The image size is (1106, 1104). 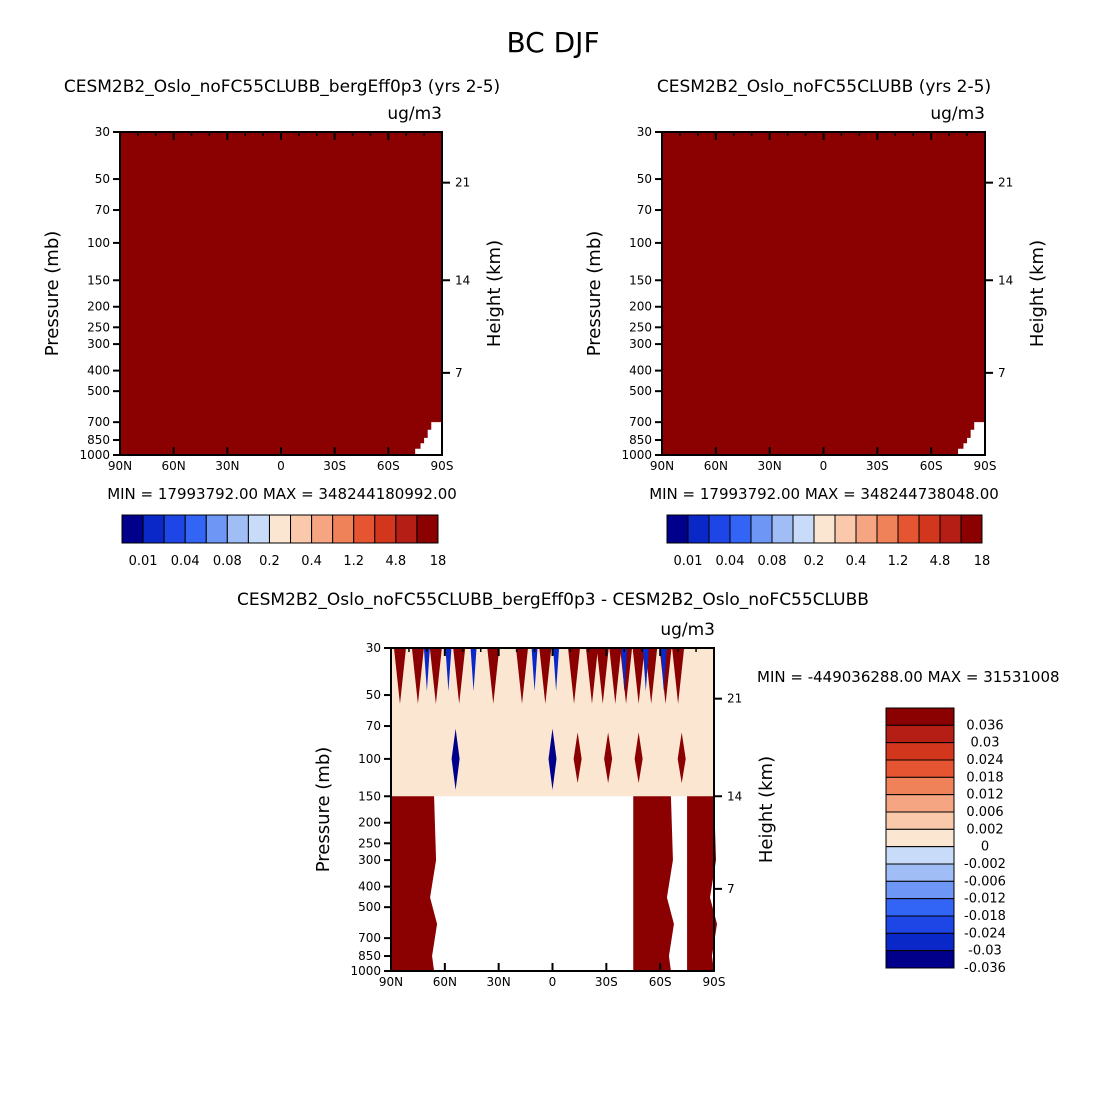 What do you see at coordinates (227, 561) in the screenshot?
I see `colorbar-label: 0.08` at bounding box center [227, 561].